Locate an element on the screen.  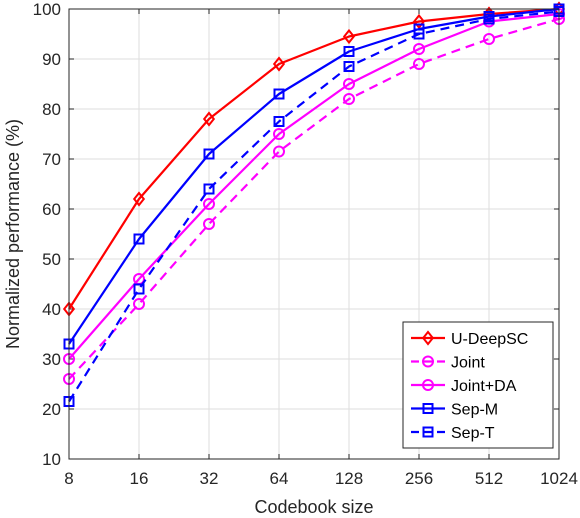
y-tick-label: 20 is located at coordinates (51, 409).